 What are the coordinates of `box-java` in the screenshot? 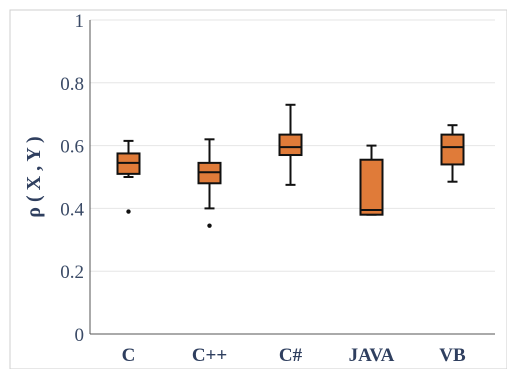 It's located at (371, 180).